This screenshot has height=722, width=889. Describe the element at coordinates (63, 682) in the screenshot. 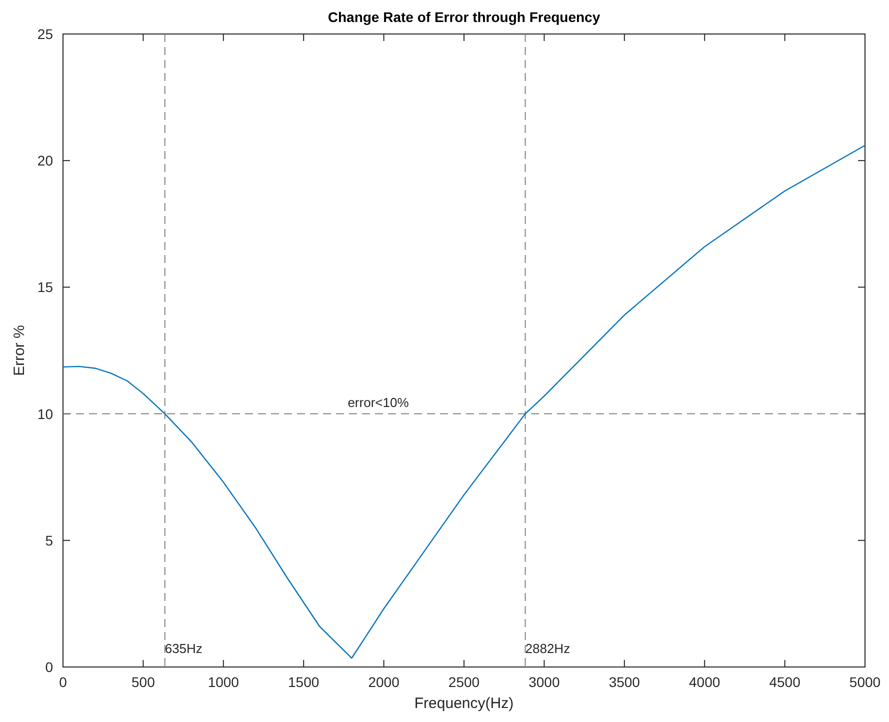

I see `x-tick-label: 0` at that location.